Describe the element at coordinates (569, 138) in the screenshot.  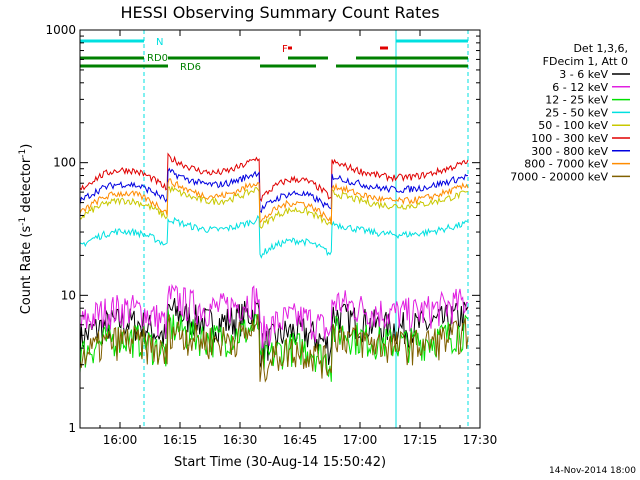
I see `legend-entry-label: 100 - 300 keV` at that location.